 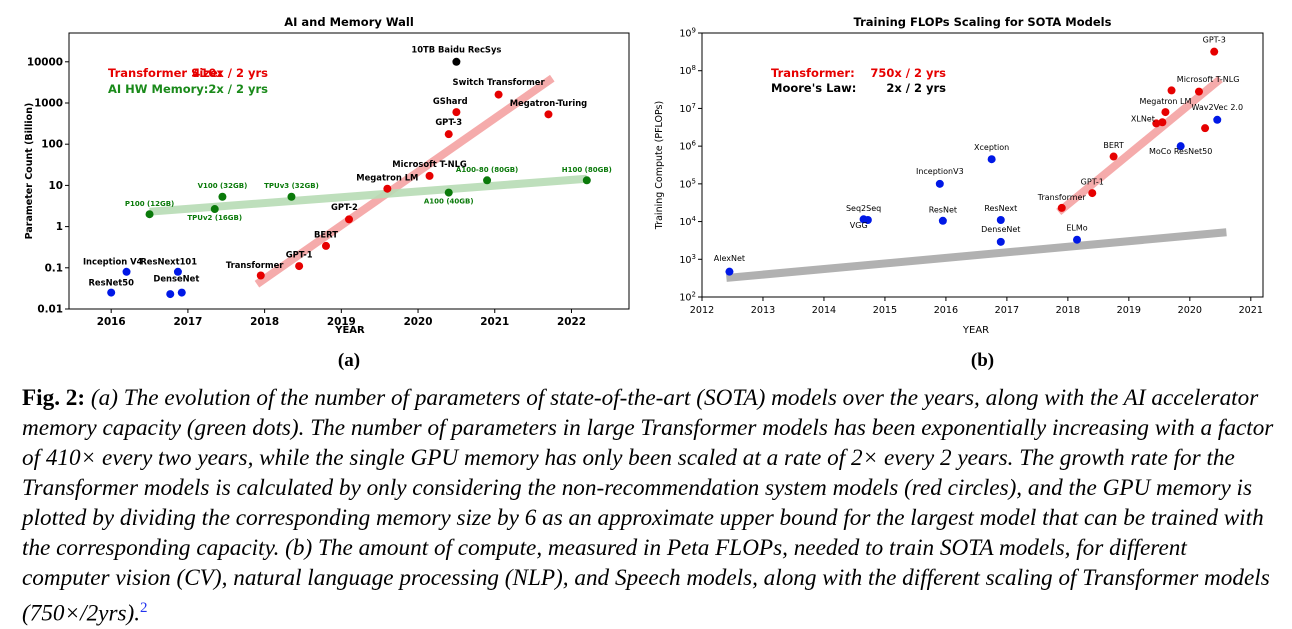 I want to click on y-tick-label: 10⁷, so click(x=687, y=108).